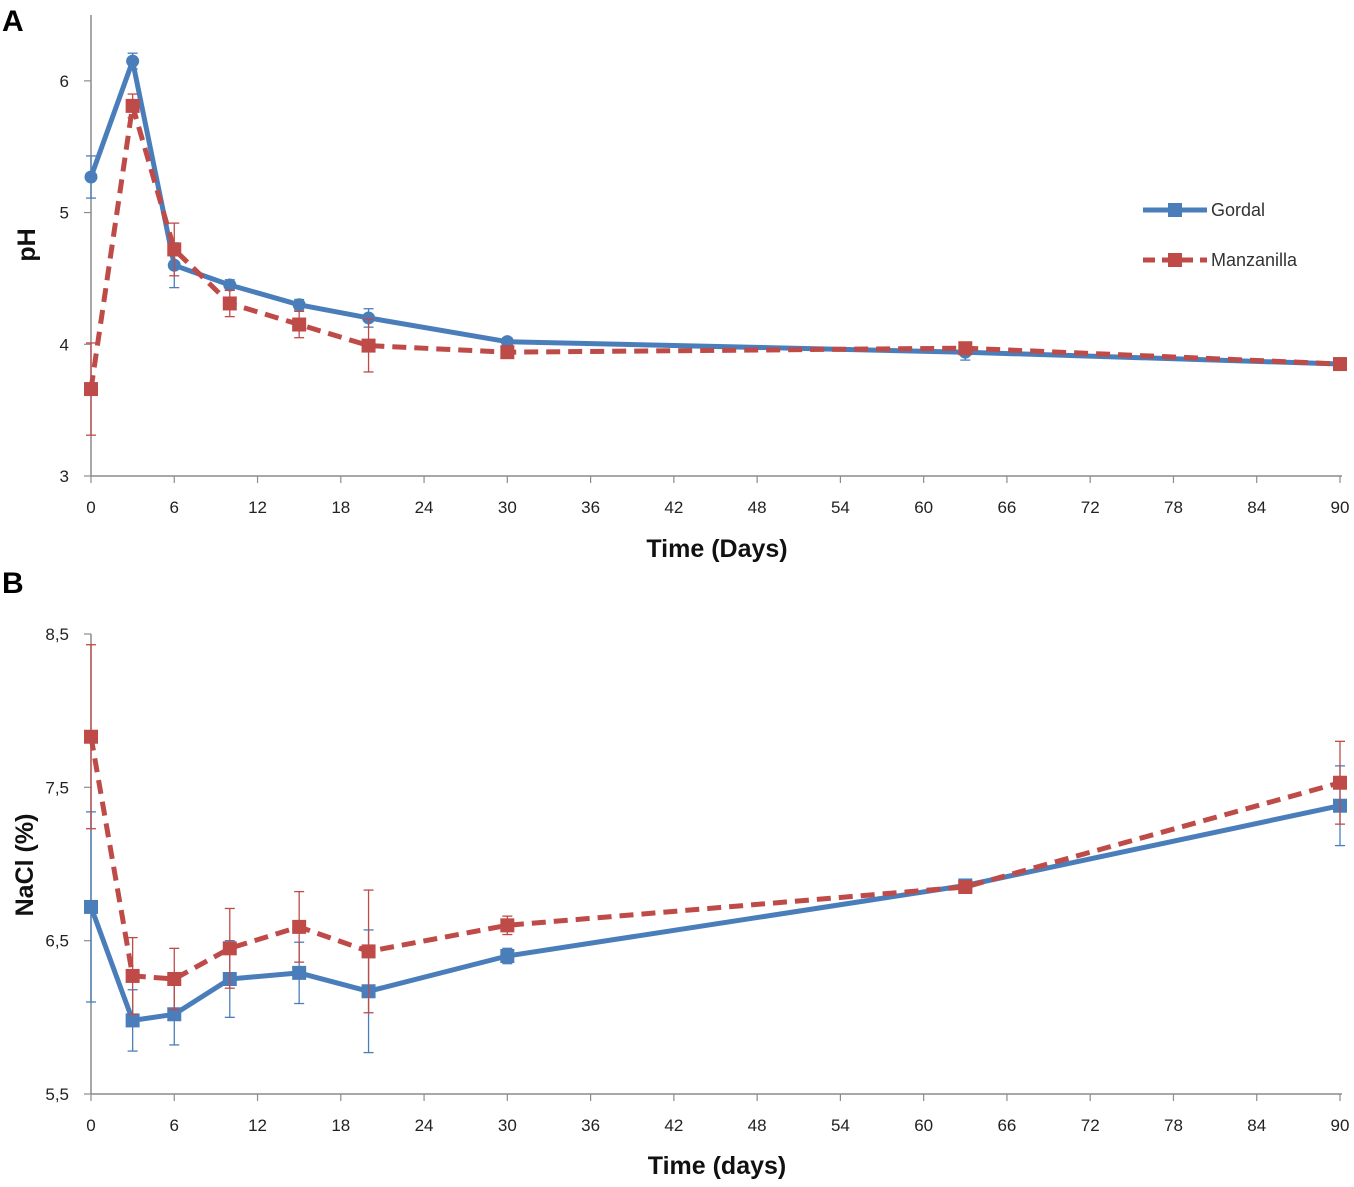 This screenshot has height=1187, width=1354. What do you see at coordinates (64, 476) in the screenshot?
I see `y-tick-label: 3` at bounding box center [64, 476].